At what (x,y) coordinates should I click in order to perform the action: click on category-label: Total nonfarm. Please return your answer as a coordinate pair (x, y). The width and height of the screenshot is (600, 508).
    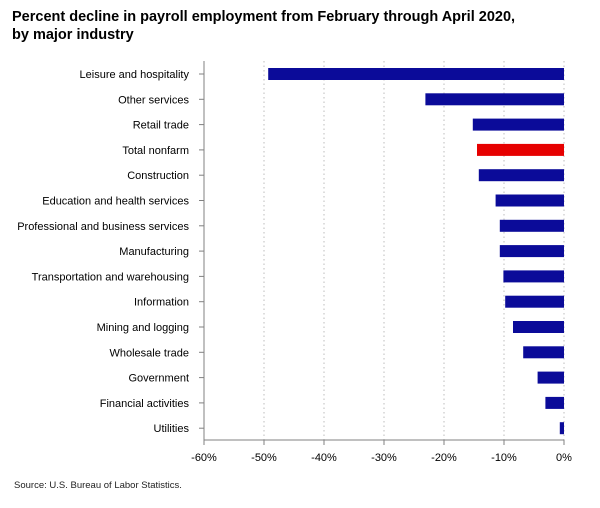
    Looking at the image, I should click on (155, 151).